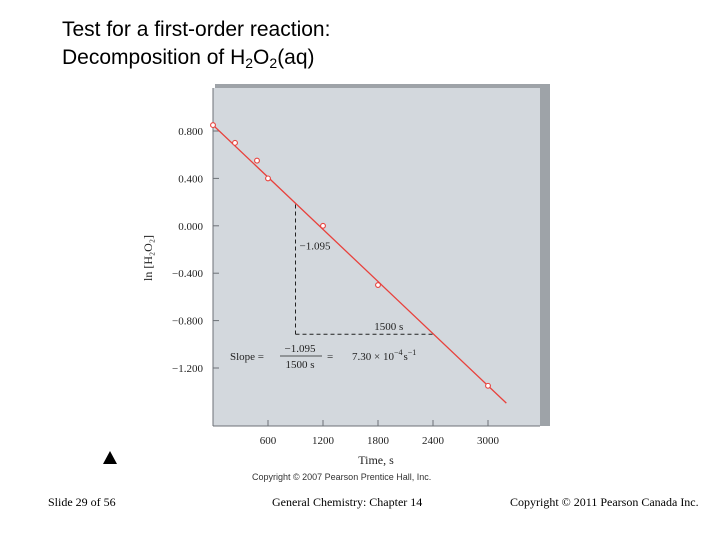 This screenshot has height=540, width=720. What do you see at coordinates (190, 132) in the screenshot?
I see `y-tick-label: 0.800` at bounding box center [190, 132].